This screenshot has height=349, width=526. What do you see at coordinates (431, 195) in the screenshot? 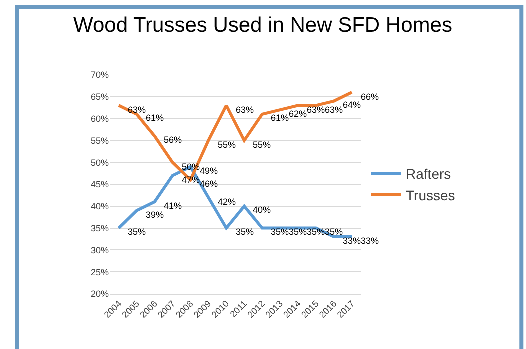
I see `legend-label: Trusses` at bounding box center [431, 195].